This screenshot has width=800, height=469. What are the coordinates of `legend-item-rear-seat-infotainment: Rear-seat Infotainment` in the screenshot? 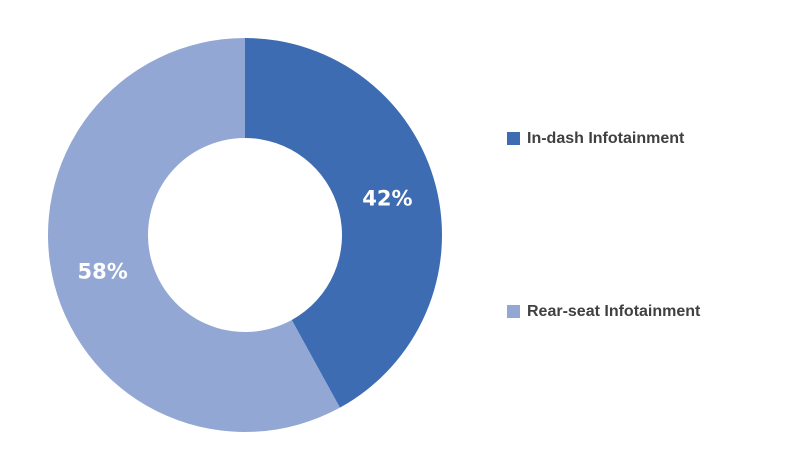 It's located at (603, 311).